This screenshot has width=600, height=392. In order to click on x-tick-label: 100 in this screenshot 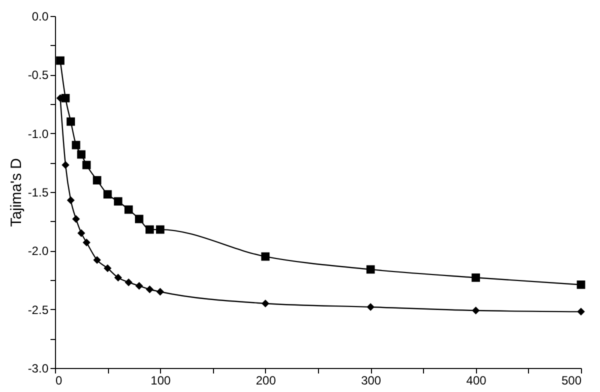, I will do `click(161, 381)`.